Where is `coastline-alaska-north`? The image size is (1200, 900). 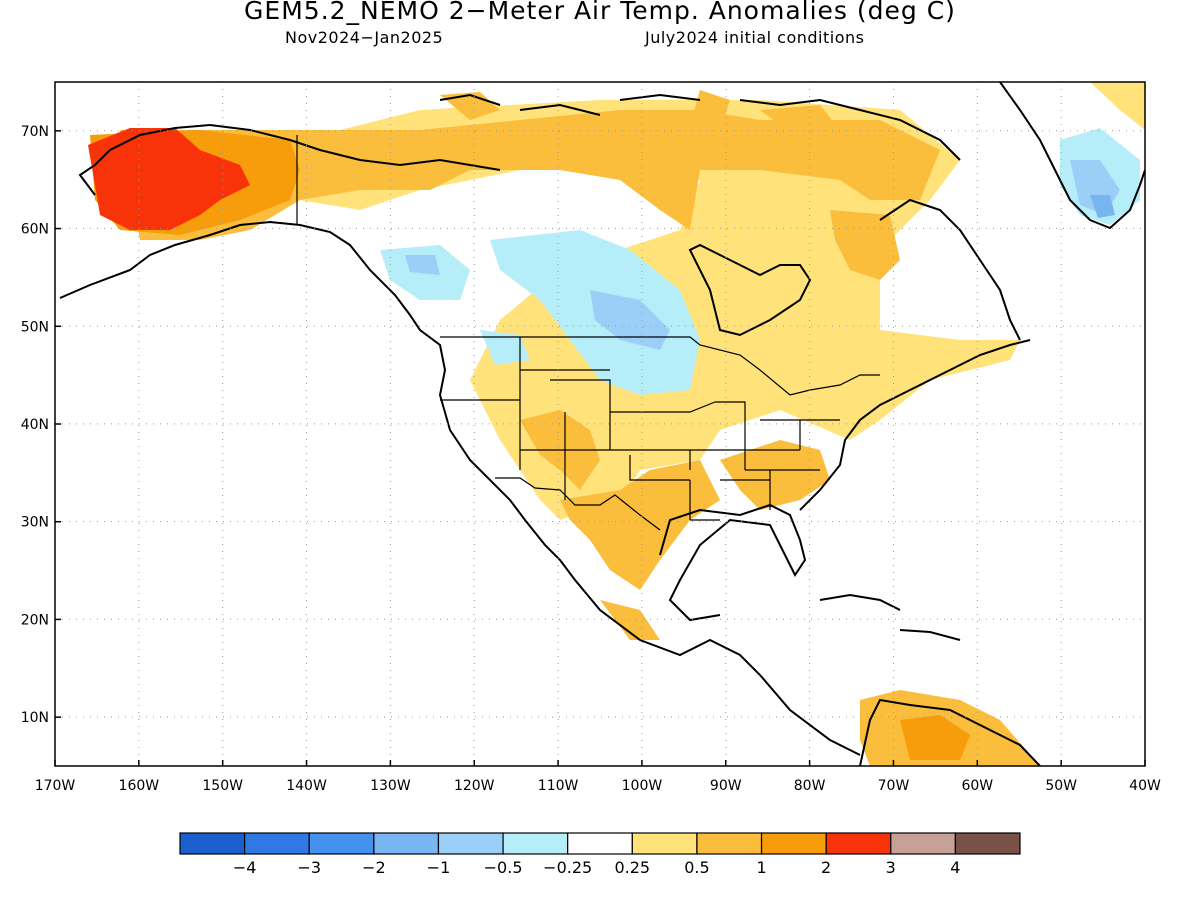
coastline-alaska-north is located at coordinates (289, 159).